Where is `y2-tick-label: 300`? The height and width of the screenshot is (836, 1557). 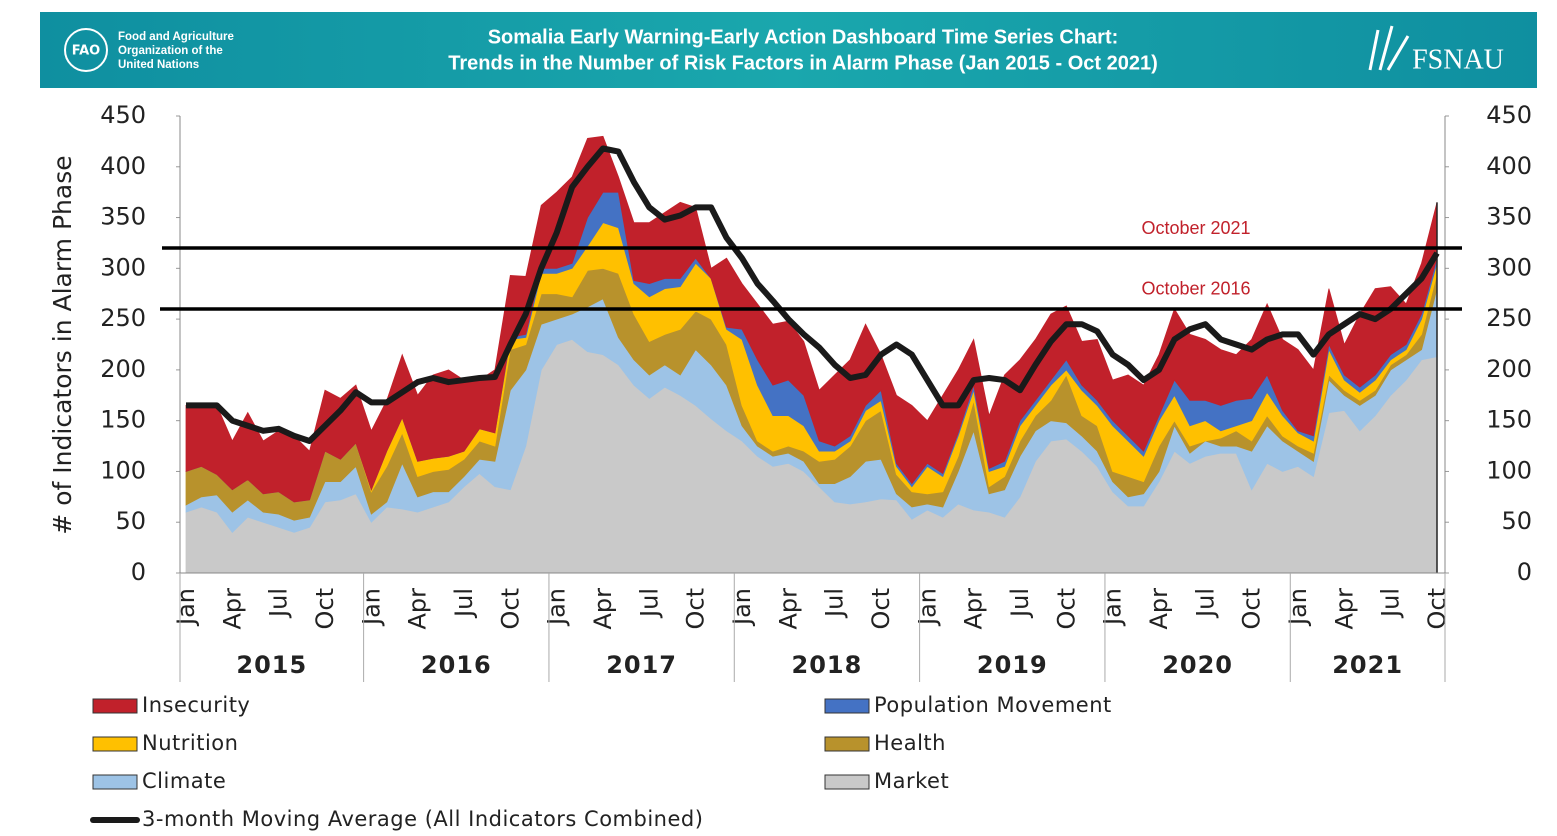
y2-tick-label: 300 is located at coordinates (1509, 267).